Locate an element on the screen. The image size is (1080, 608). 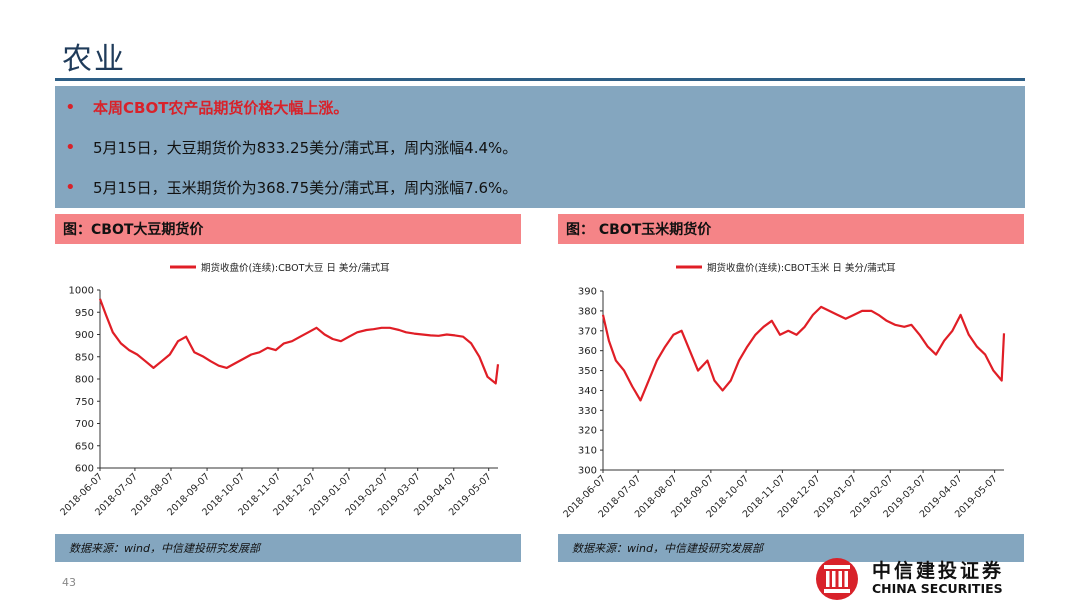
y-tick-label: 700 is located at coordinates (84, 424).